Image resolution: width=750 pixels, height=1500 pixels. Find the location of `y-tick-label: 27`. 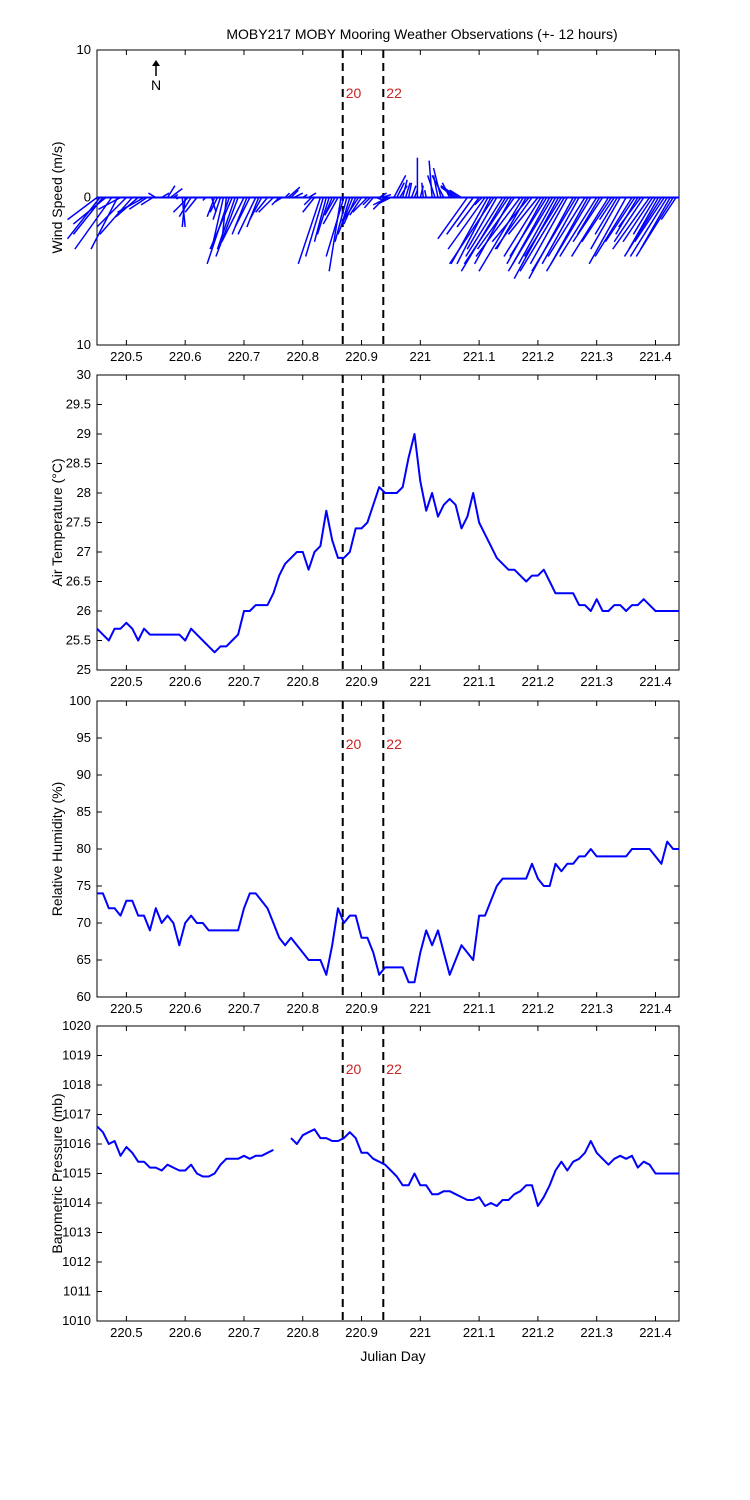

y-tick-label: 27 is located at coordinates (84, 551).